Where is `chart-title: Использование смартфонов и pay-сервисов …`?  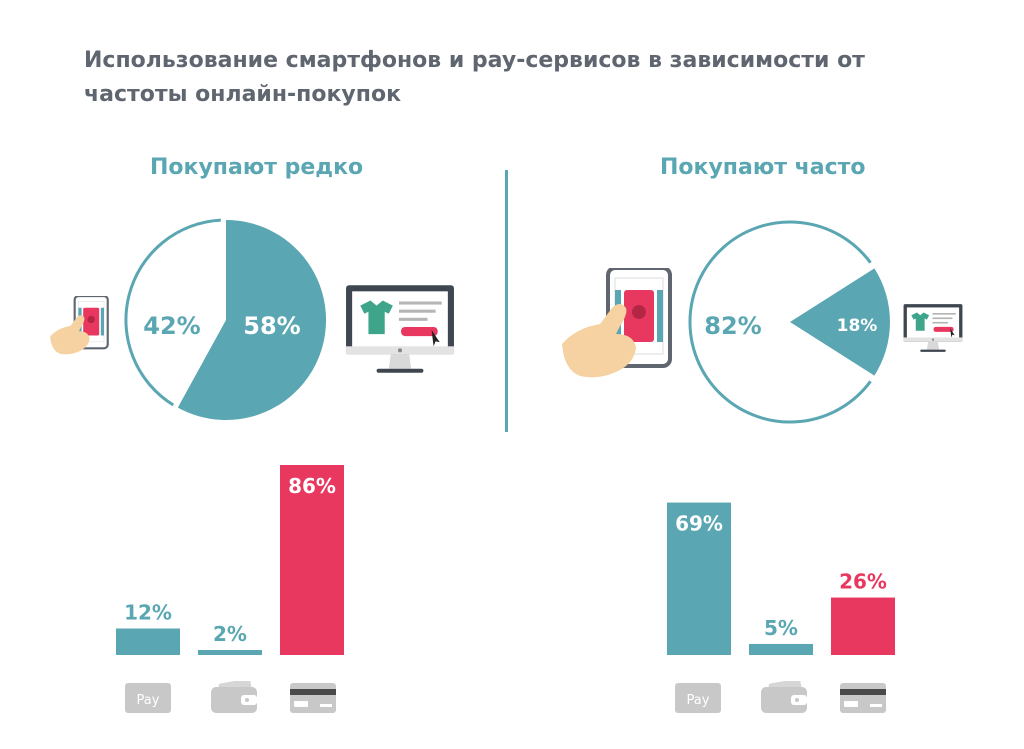 chart-title: Использование смартфонов и pay-сервисов … is located at coordinates (474, 77).